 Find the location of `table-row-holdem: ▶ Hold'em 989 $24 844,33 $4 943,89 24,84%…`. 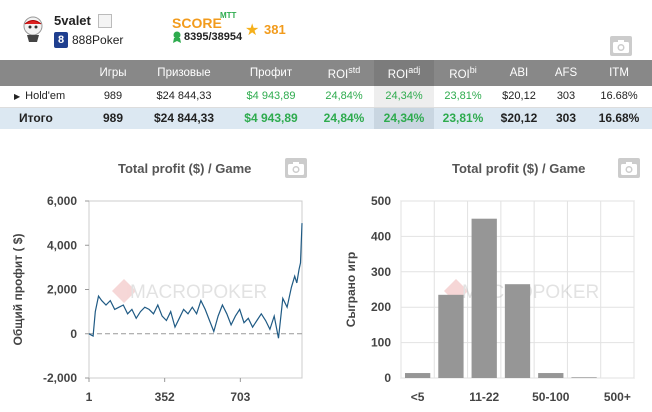

table-row-holdem: ▶ Hold'em 989 $24 844,33 $4 943,89 24,84%… is located at coordinates (326, 97).